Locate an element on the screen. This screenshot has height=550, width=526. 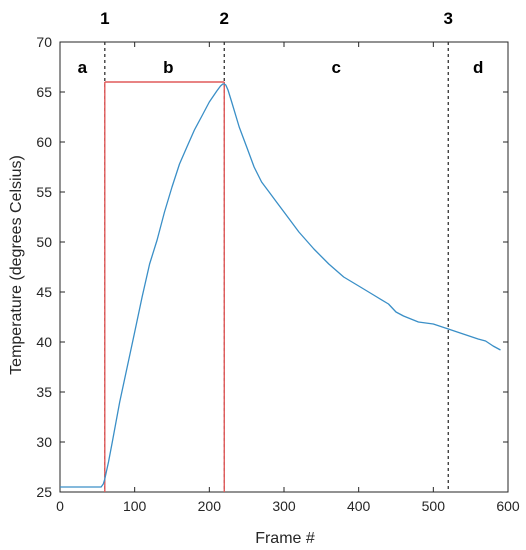
phase-marker-label: 2 is located at coordinates (224, 18).